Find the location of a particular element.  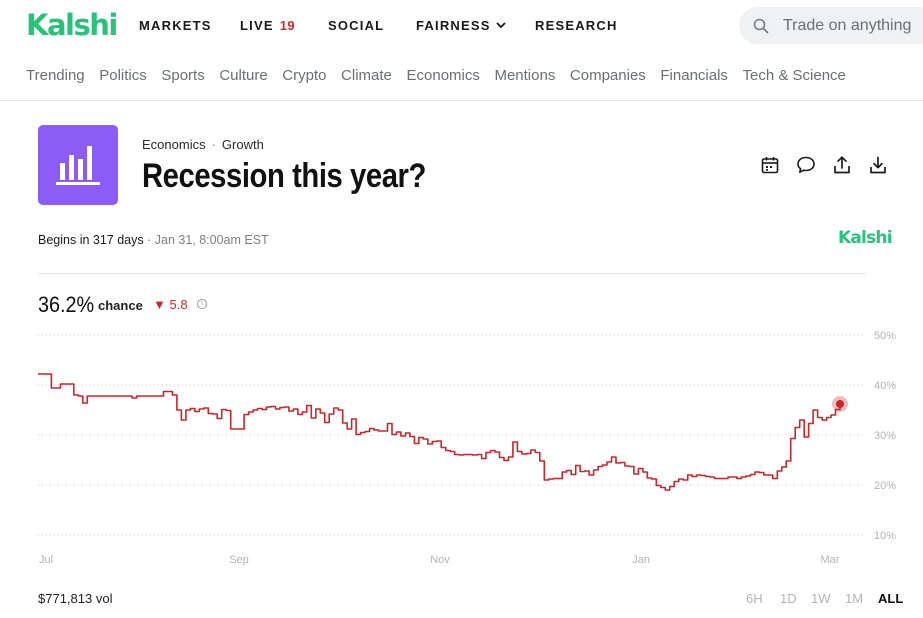

range-6h: 6H is located at coordinates (754, 598).